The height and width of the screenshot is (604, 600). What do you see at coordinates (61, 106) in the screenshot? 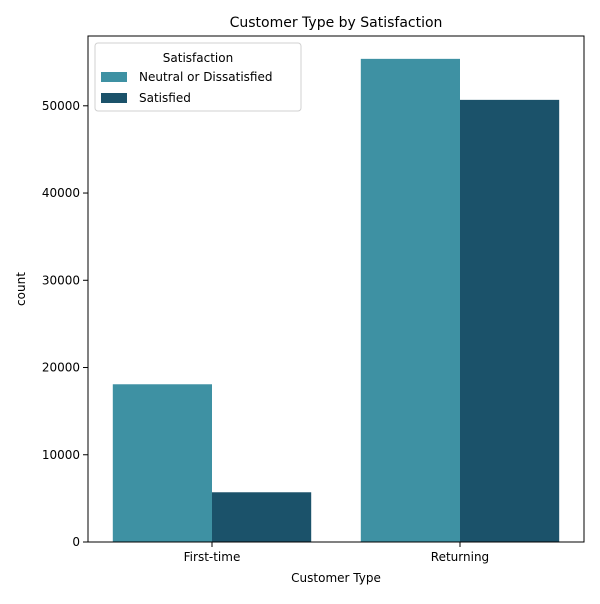
I see `y-tick-label-50000: 50000` at bounding box center [61, 106].